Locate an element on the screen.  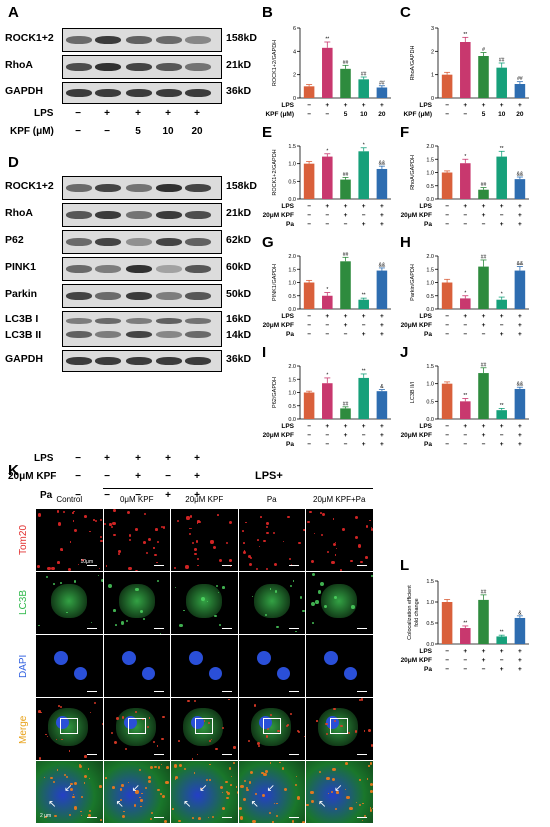
condition-label: LPS is located at coordinates (44, 458).